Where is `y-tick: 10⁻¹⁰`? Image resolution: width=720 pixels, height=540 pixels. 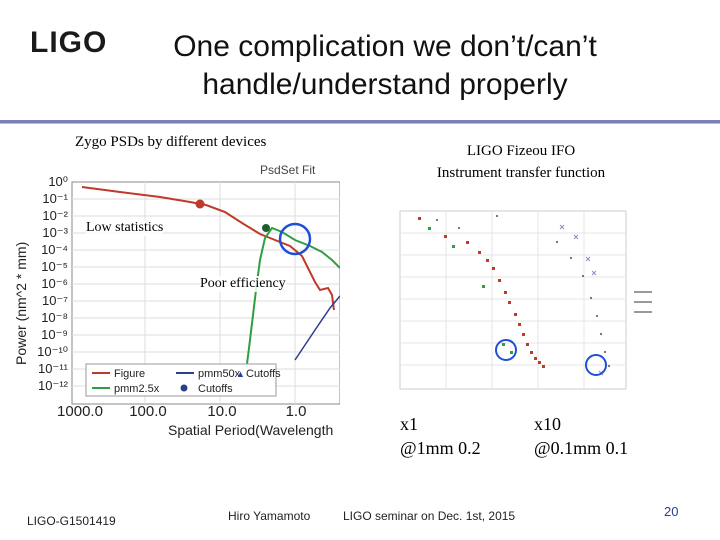 y-tick: 10⁻¹⁰ is located at coordinates (52, 351).